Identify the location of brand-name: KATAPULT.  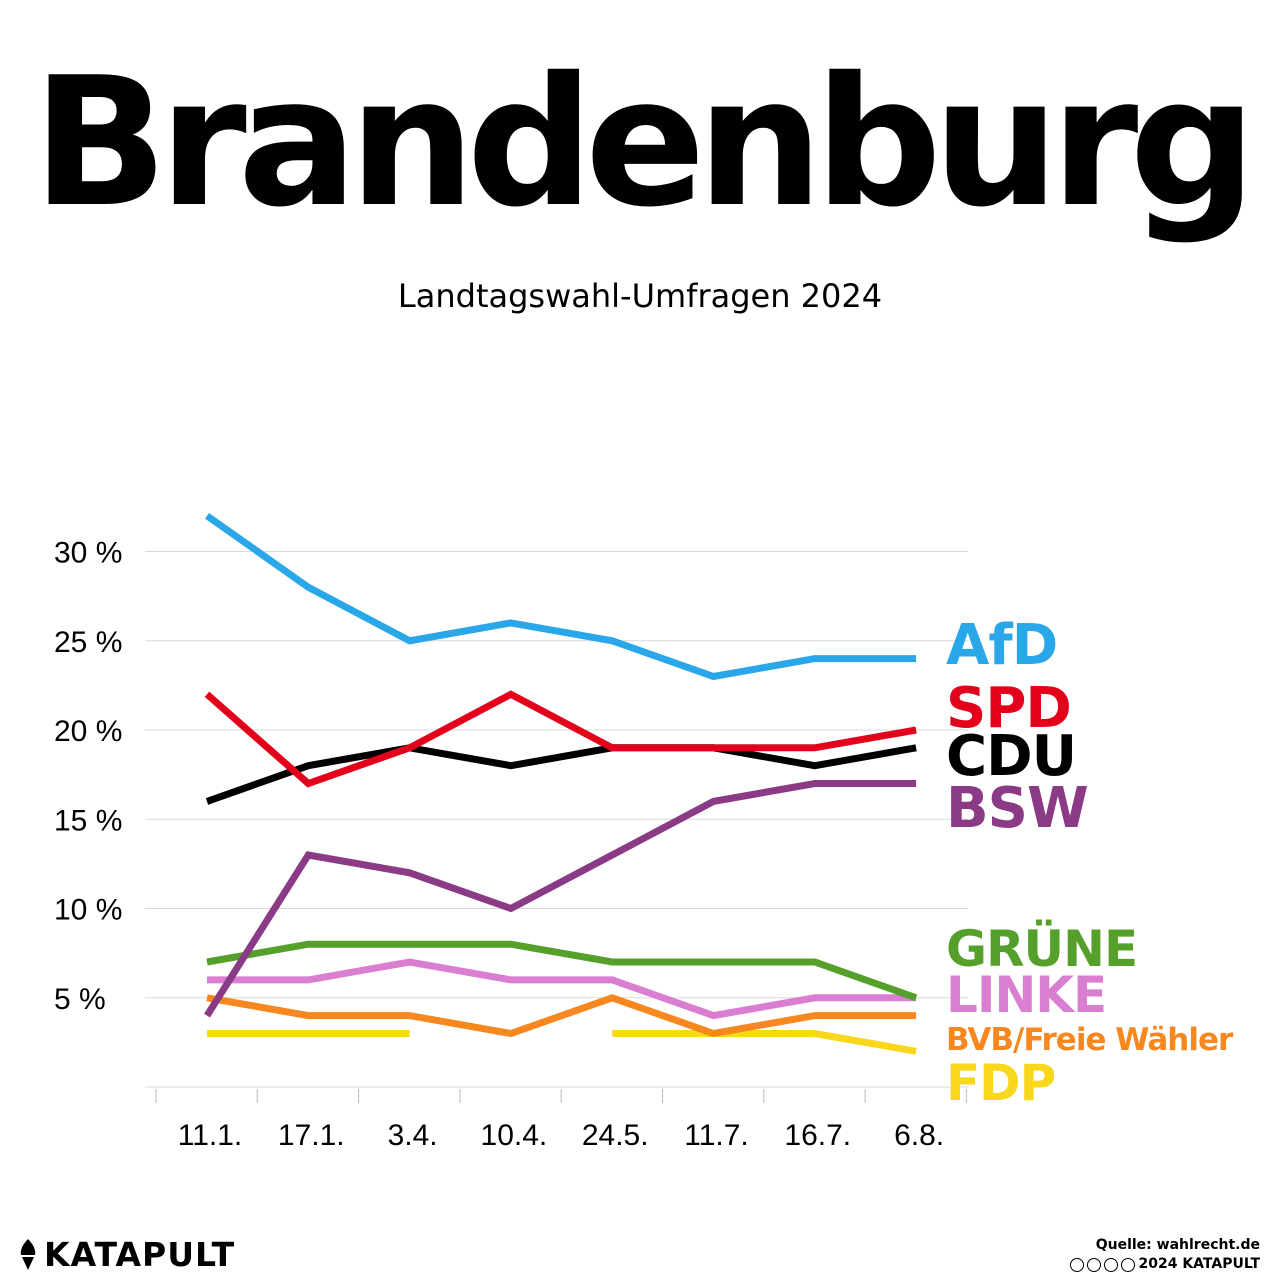
(140, 1254).